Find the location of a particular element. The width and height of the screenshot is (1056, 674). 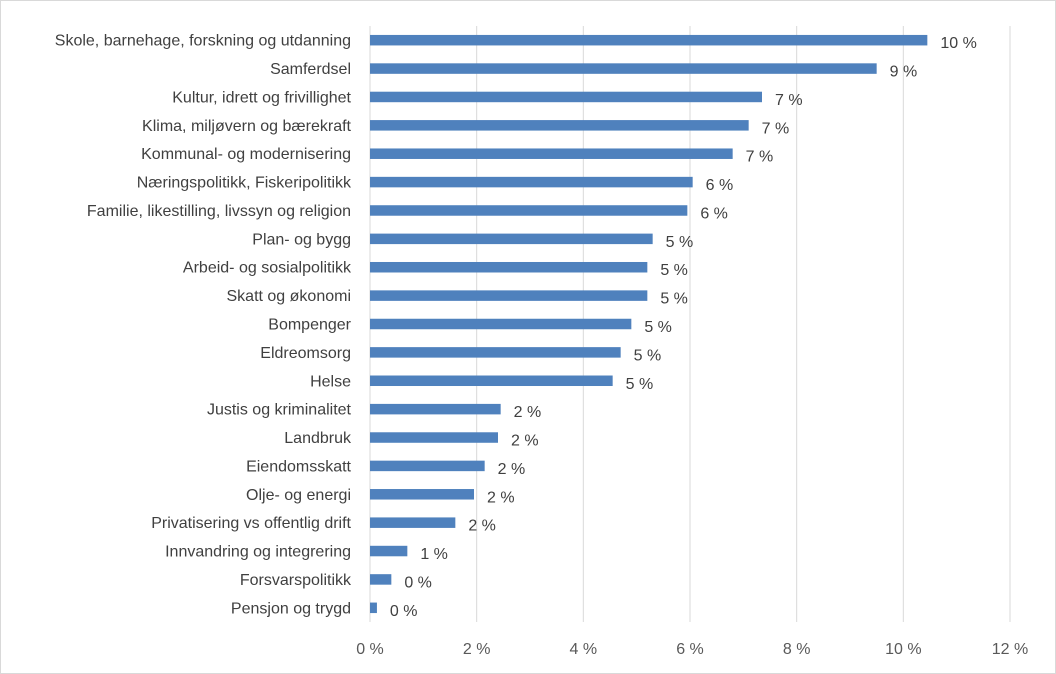

category-label: Kultur, idrett og frivillighet is located at coordinates (261, 97).